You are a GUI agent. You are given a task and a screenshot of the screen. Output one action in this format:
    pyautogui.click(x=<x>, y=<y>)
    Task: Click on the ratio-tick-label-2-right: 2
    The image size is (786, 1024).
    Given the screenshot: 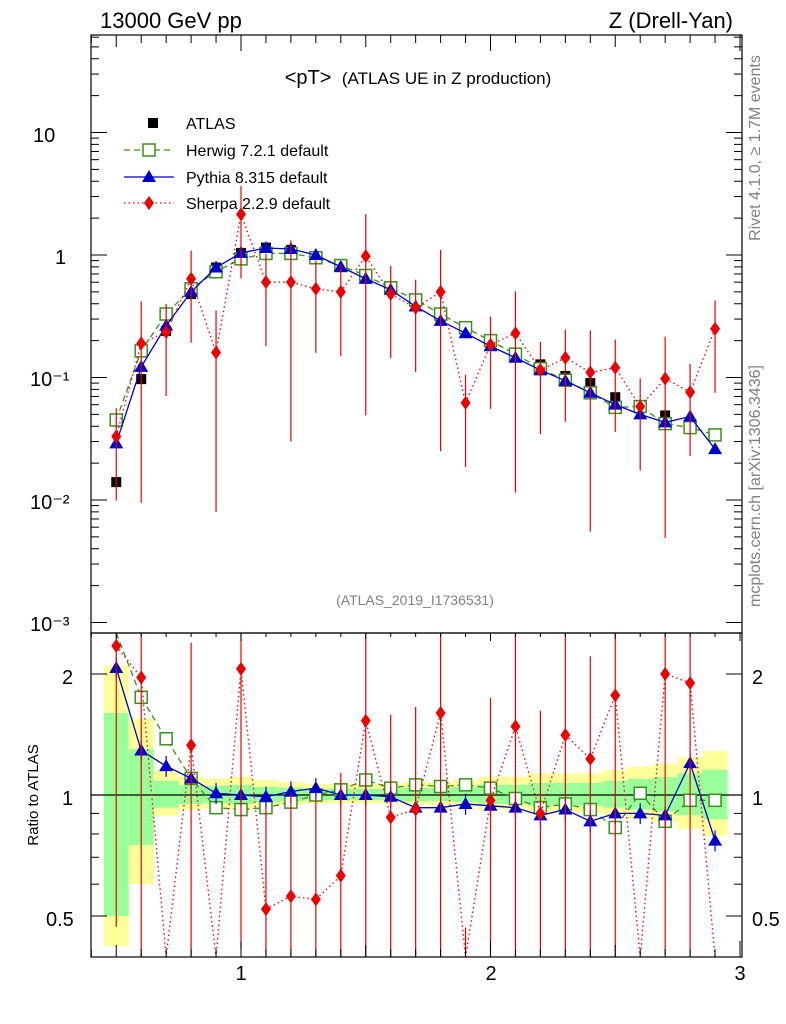 What is the action you would take?
    pyautogui.click(x=757, y=678)
    